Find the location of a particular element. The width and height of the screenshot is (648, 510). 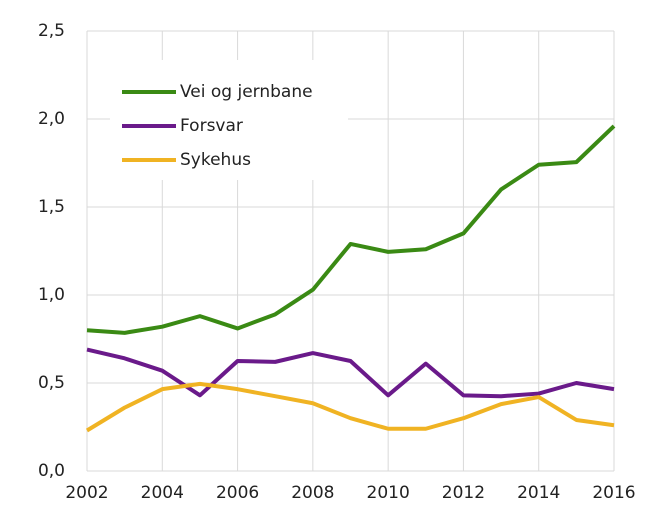

x-tick-label: 2016 is located at coordinates (613, 493).